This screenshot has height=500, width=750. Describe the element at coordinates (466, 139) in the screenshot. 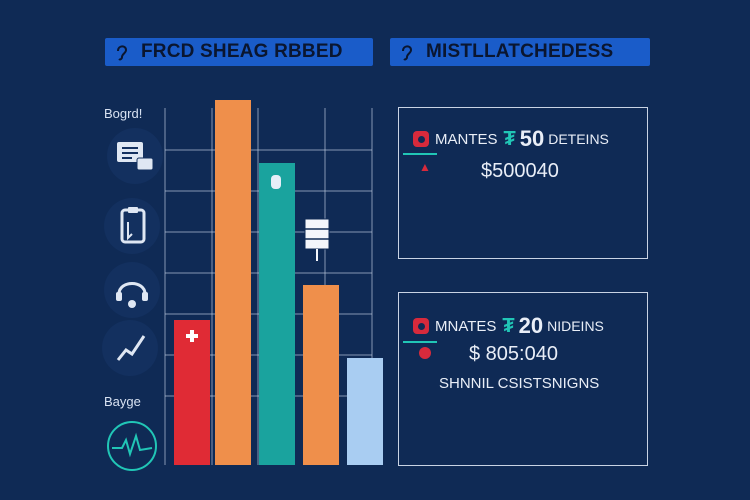

I see `card-label: MANTES` at that location.